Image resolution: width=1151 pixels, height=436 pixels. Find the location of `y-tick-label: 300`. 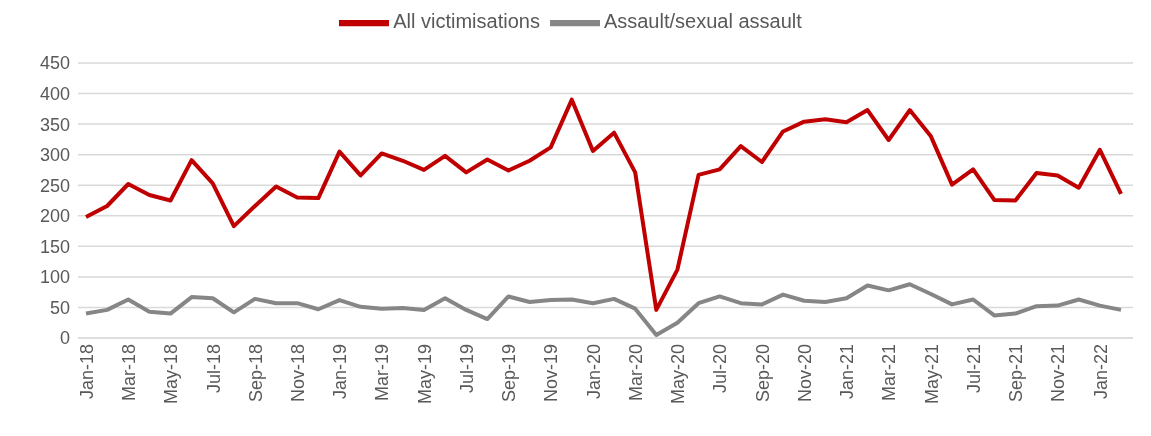

y-tick-label: 300 is located at coordinates (54, 155).